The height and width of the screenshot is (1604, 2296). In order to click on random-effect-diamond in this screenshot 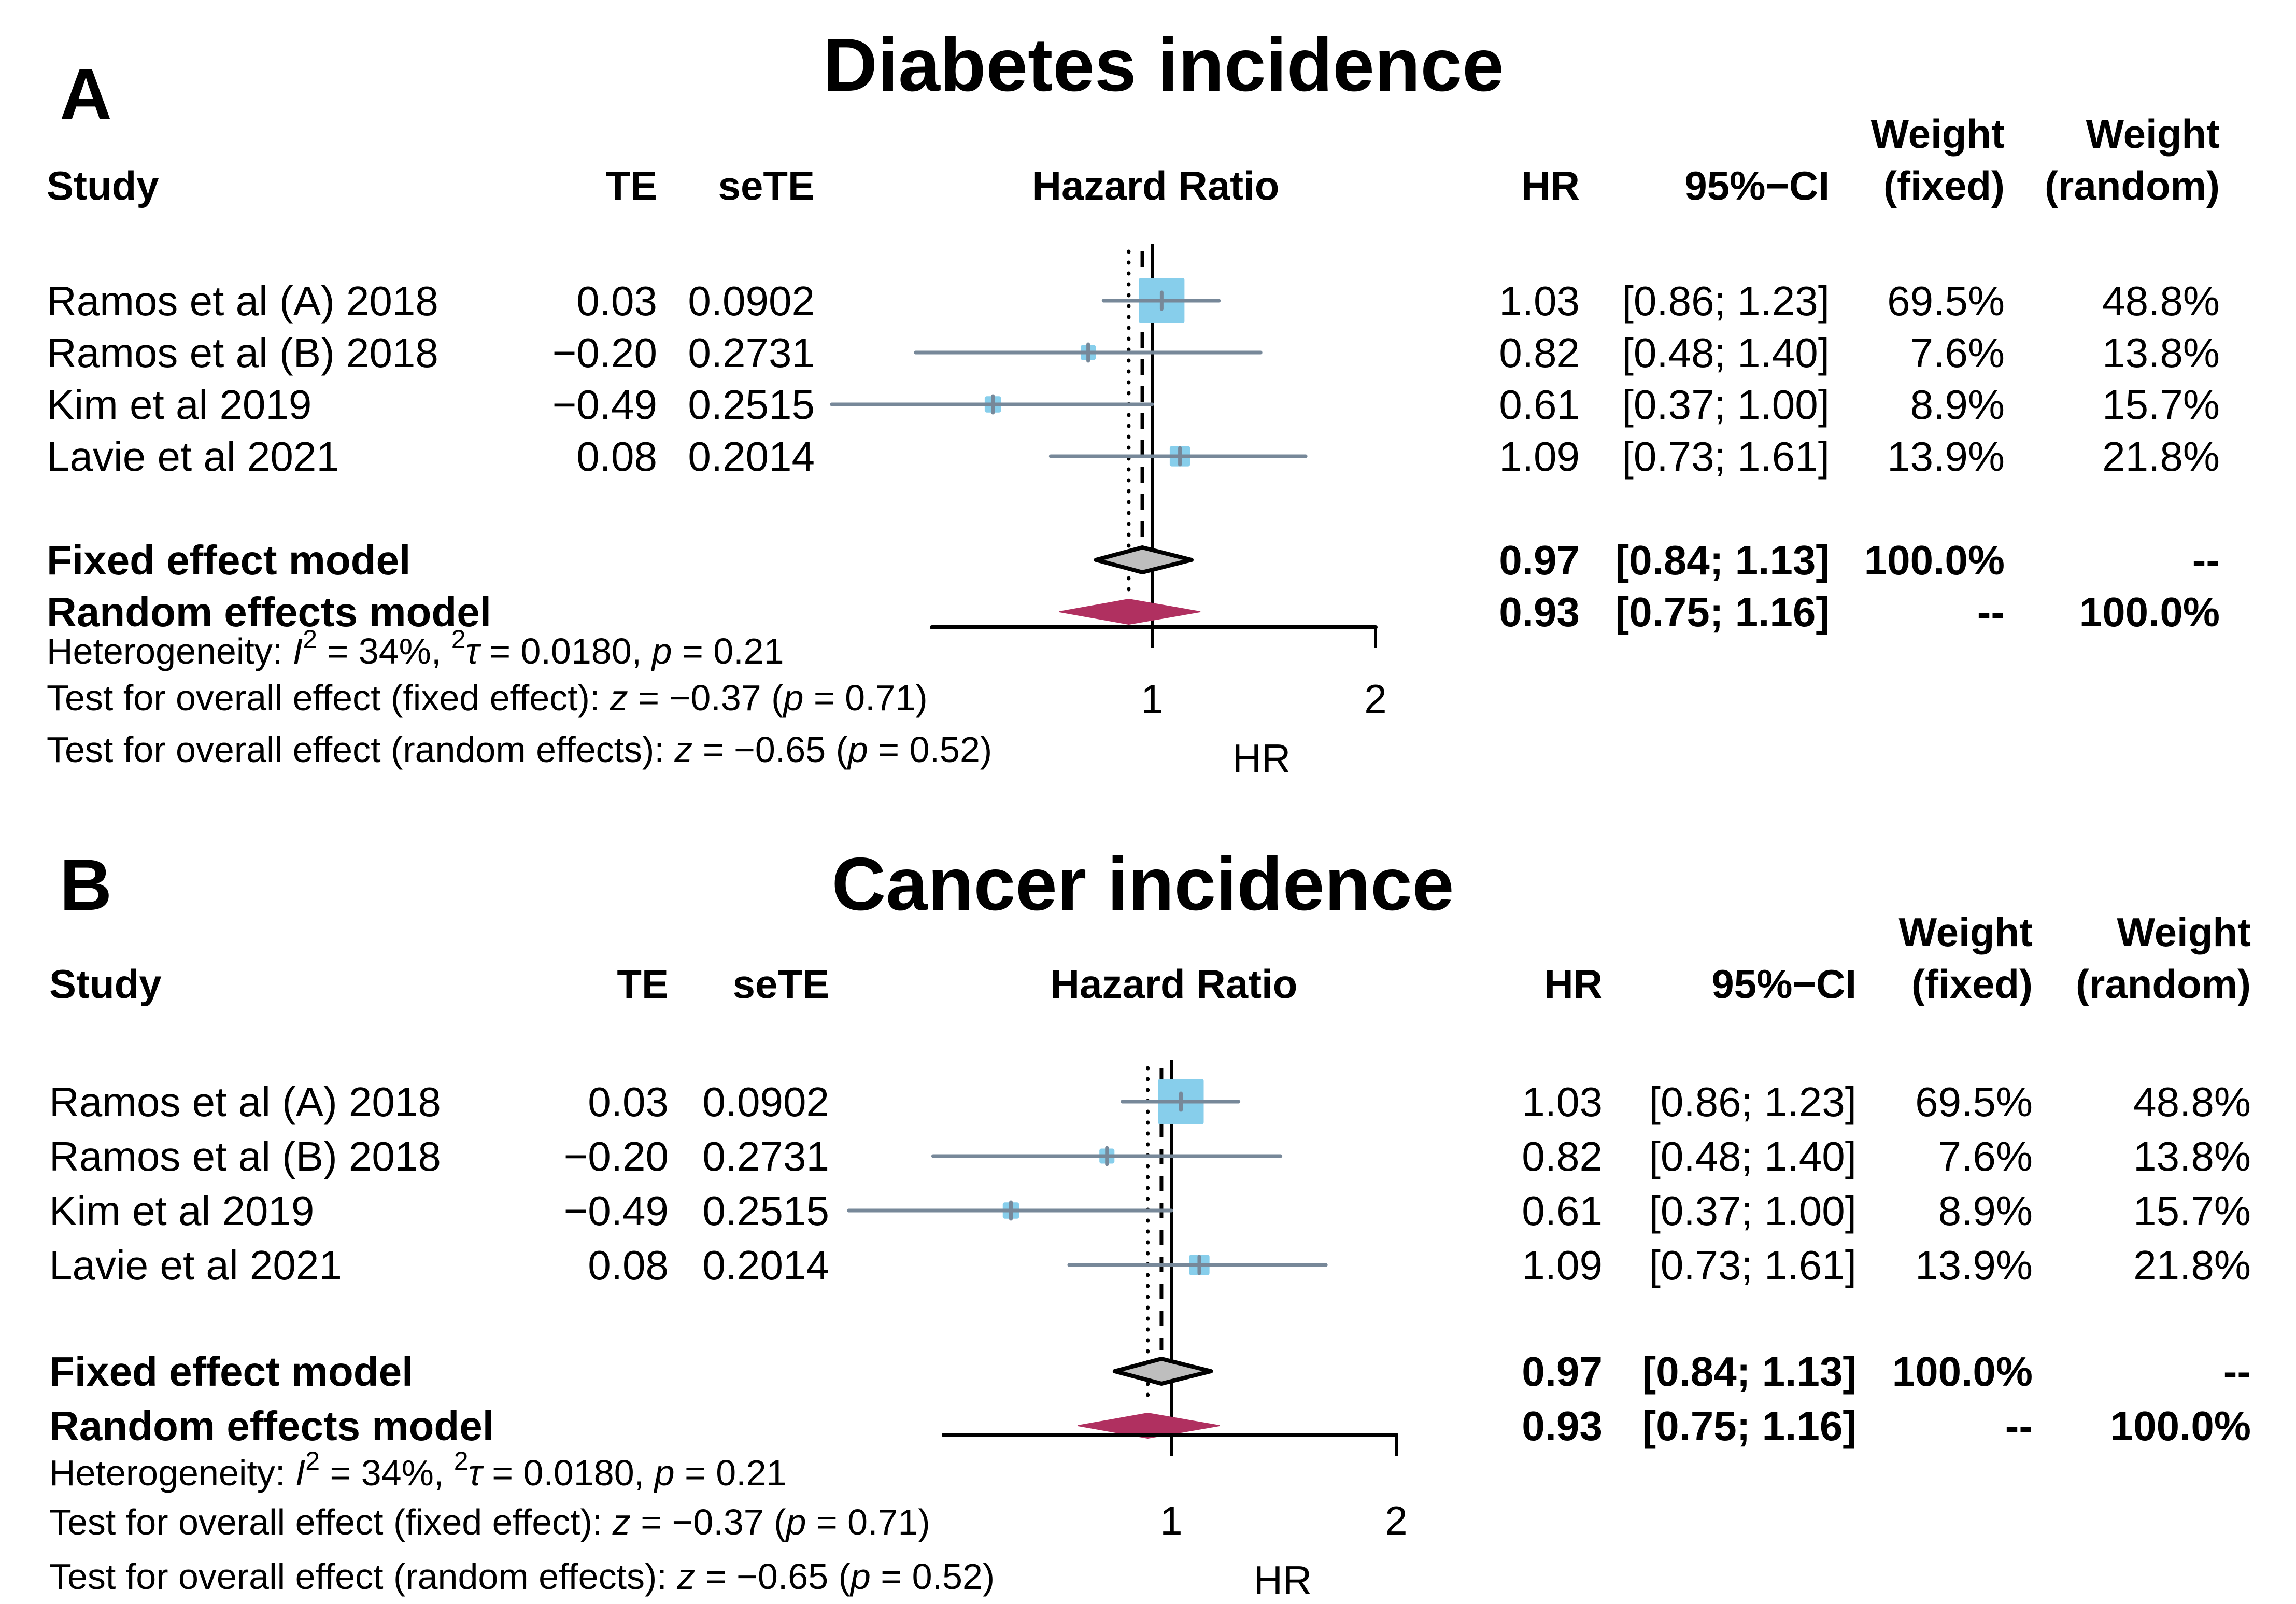, I will do `click(1130, 612)`.